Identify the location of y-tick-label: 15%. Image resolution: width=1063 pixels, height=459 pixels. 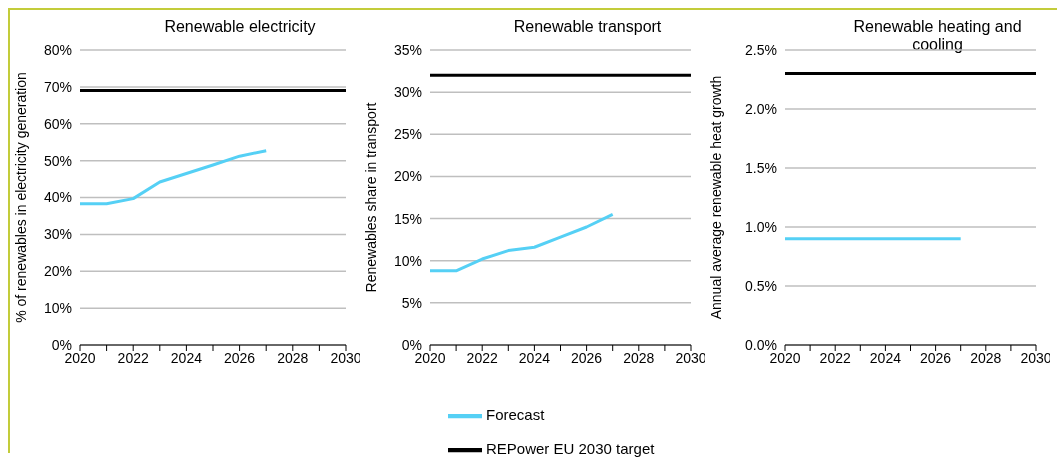
(407, 218).